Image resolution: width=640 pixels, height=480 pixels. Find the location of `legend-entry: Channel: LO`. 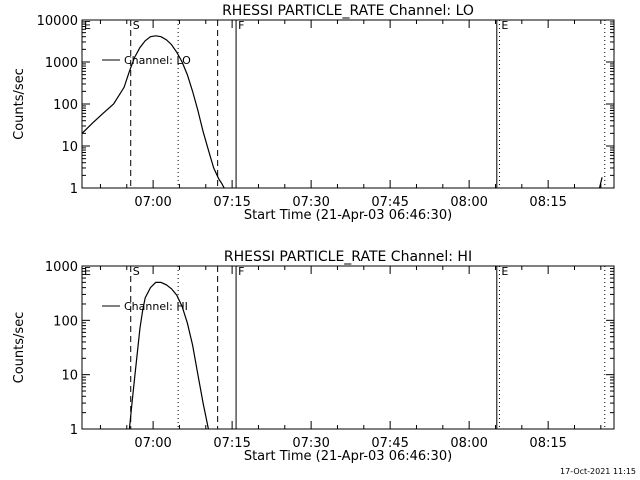

legend-entry: Channel: LO is located at coordinates (157, 60).